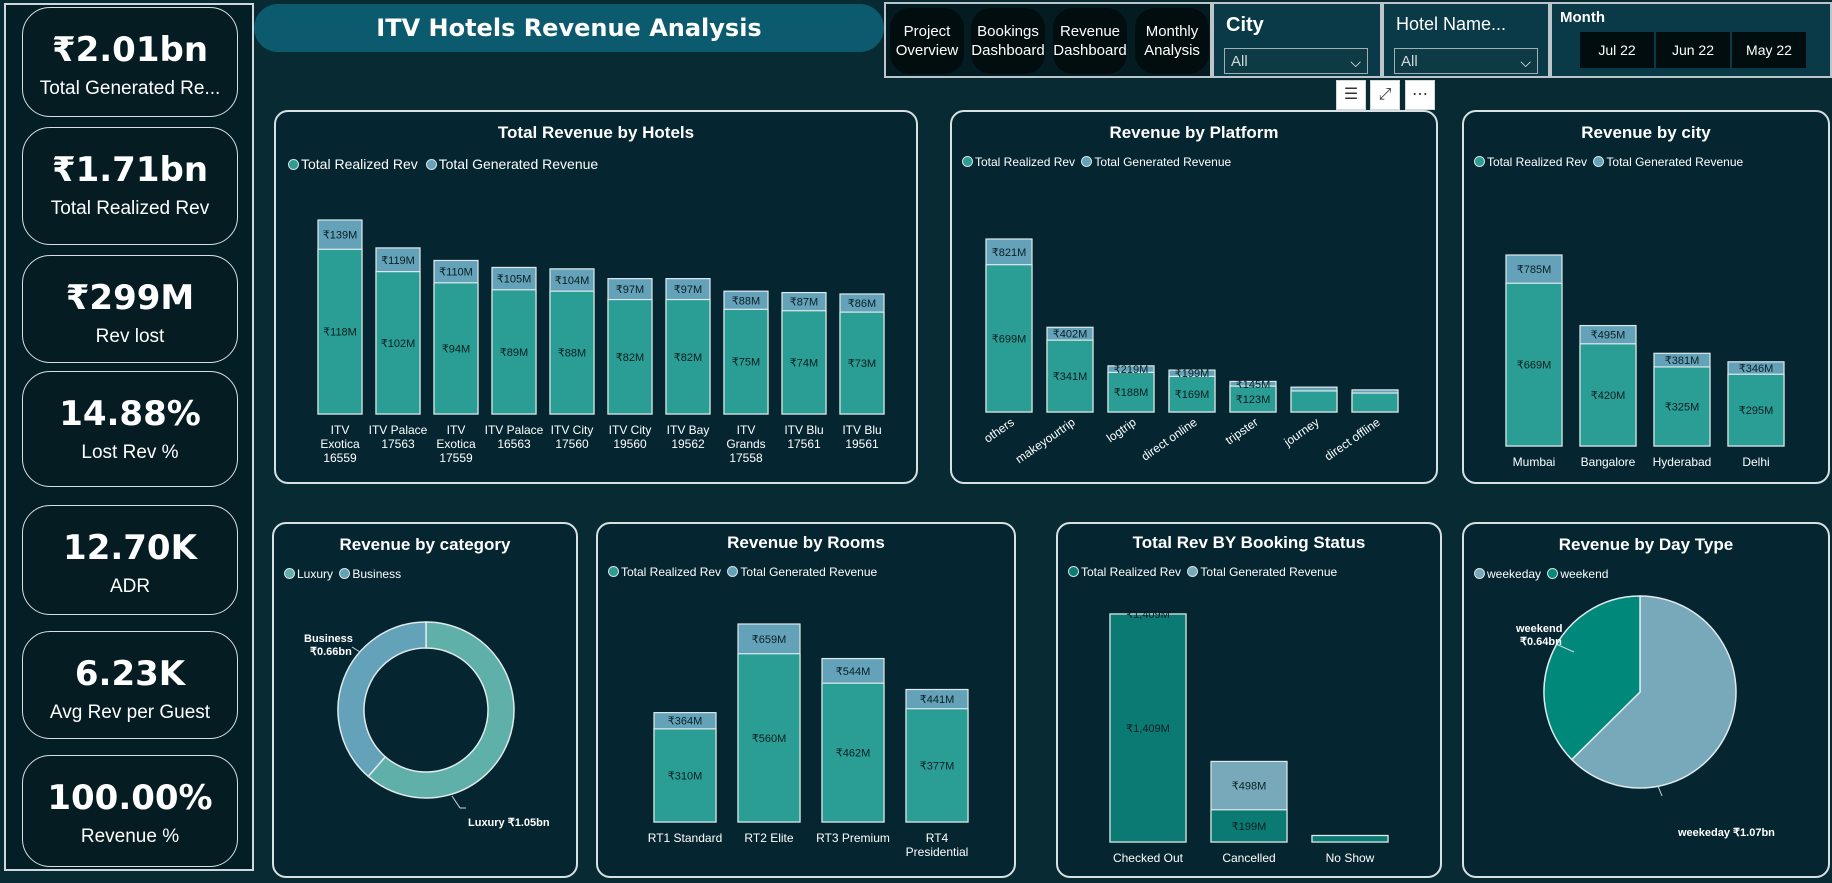  What do you see at coordinates (1385, 95) in the screenshot?
I see `focus-mode-icon: ⤢` at bounding box center [1385, 95].